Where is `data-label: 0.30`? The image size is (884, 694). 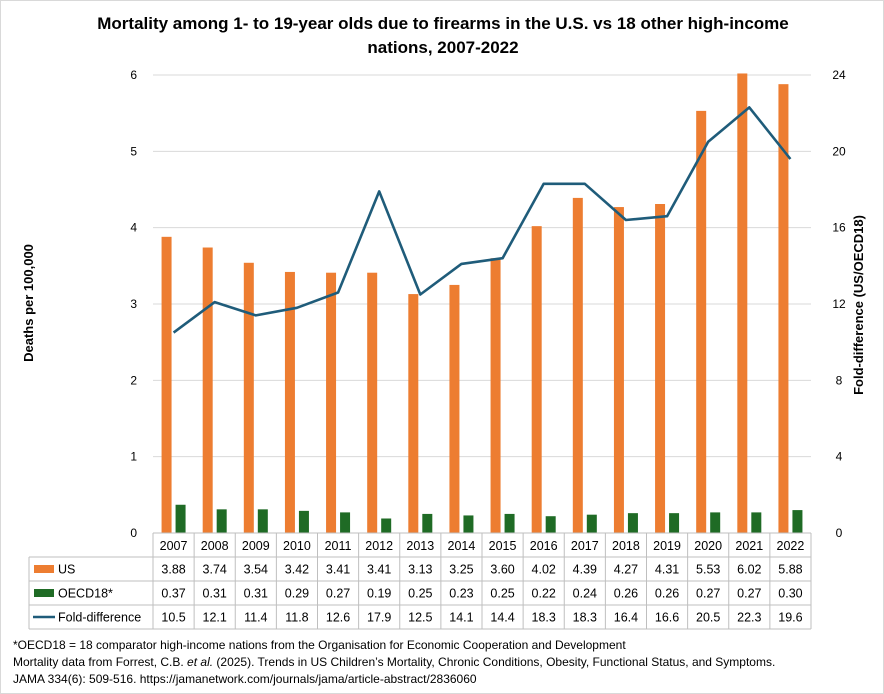
data-label: 0.30 is located at coordinates (790, 594).